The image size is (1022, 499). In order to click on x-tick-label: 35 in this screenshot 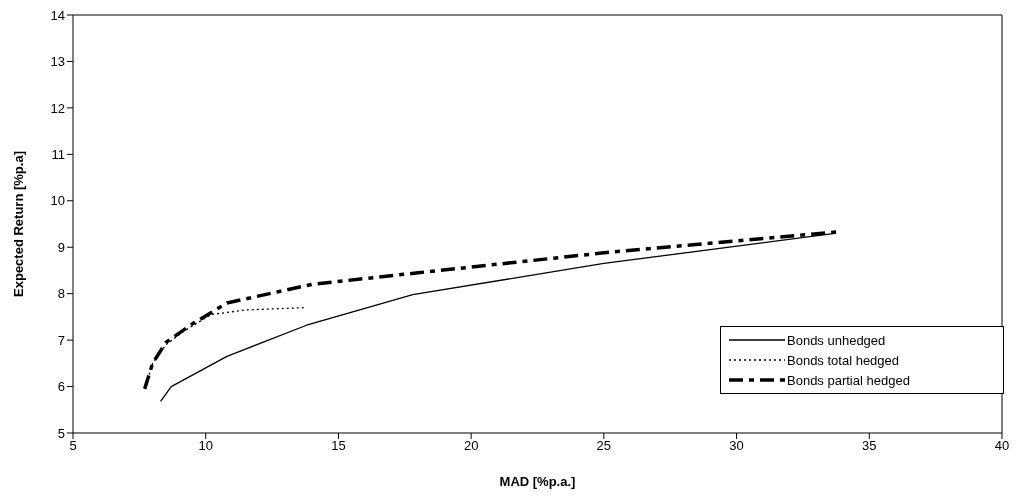, I will do `click(869, 446)`.